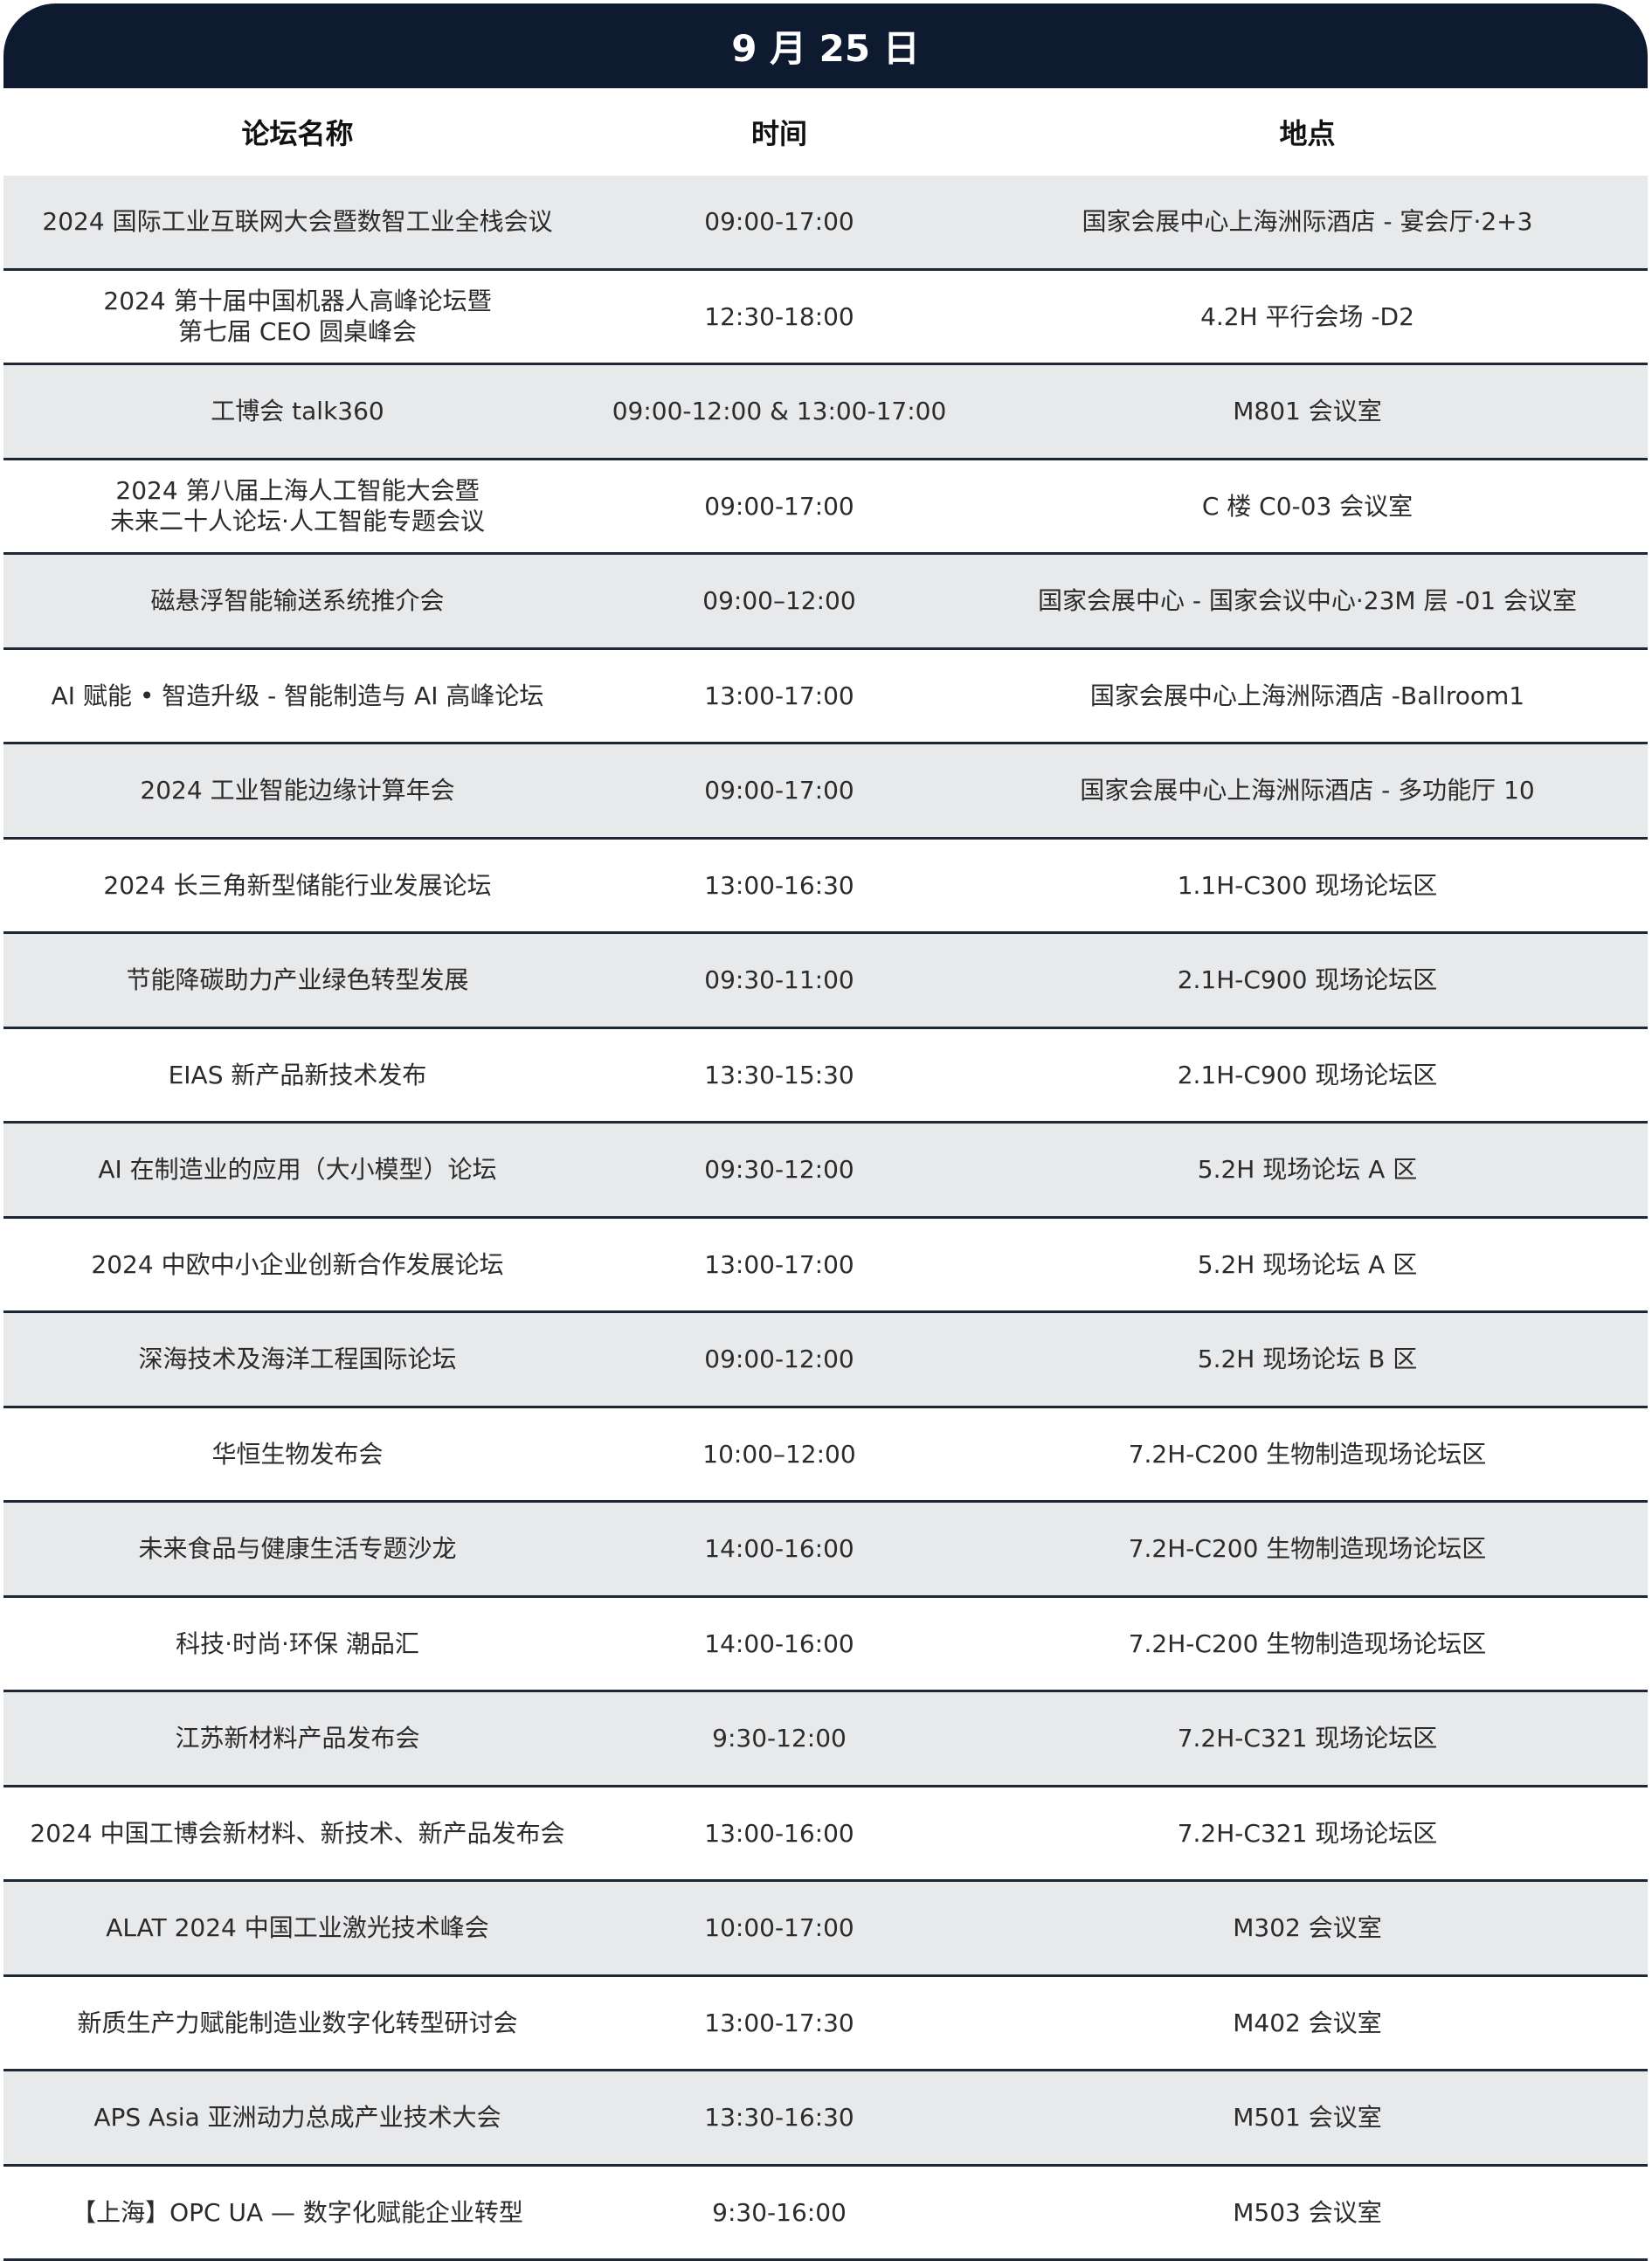 The width and height of the screenshot is (1652, 2261). Describe the element at coordinates (779, 600) in the screenshot. I see `time-cell: 09:00–12:00` at that location.